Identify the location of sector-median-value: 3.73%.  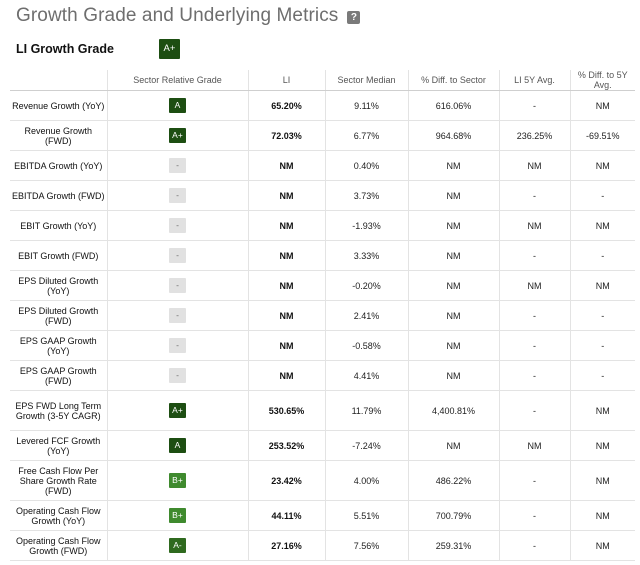
(366, 195).